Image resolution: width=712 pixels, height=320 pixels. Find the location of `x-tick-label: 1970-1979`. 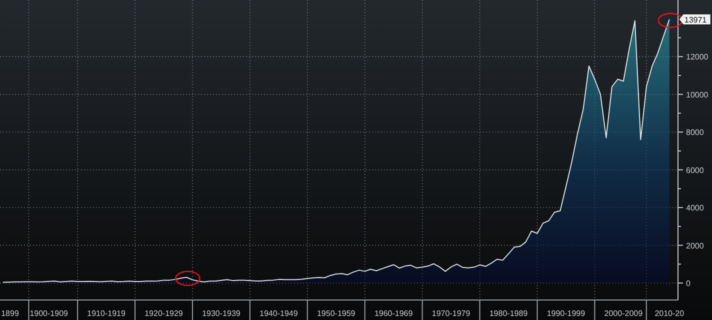

x-tick-label: 1970-1979 is located at coordinates (451, 313).